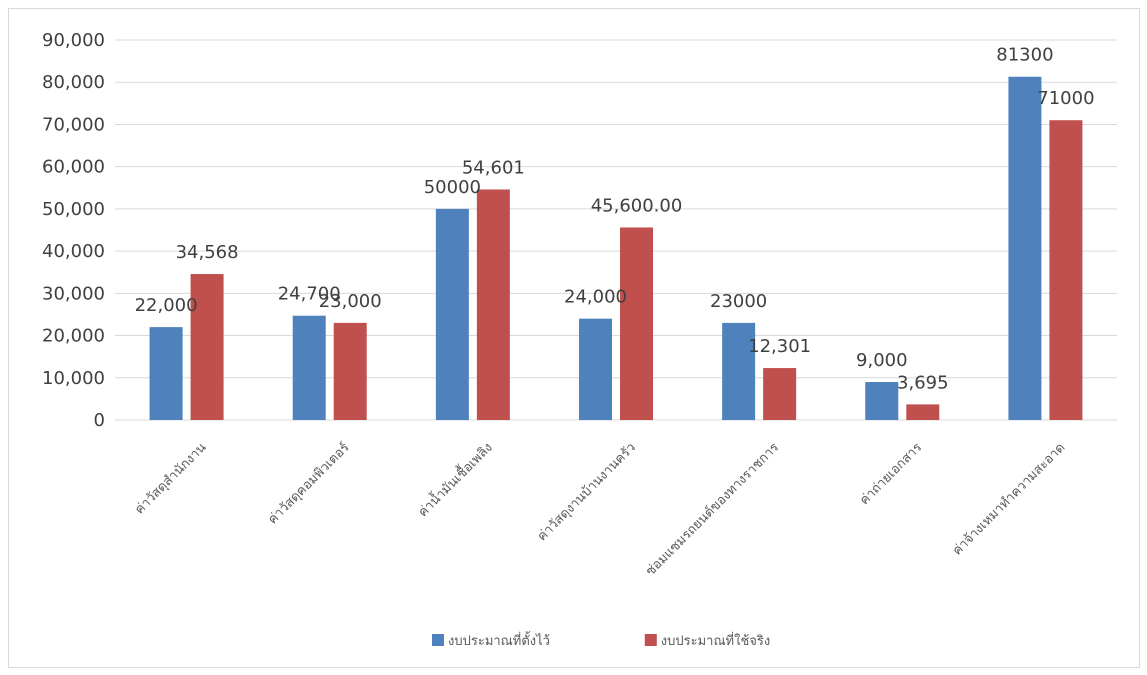 The height and width of the screenshot is (675, 1147). I want to click on y-tick-label: 10,000, so click(73, 378).